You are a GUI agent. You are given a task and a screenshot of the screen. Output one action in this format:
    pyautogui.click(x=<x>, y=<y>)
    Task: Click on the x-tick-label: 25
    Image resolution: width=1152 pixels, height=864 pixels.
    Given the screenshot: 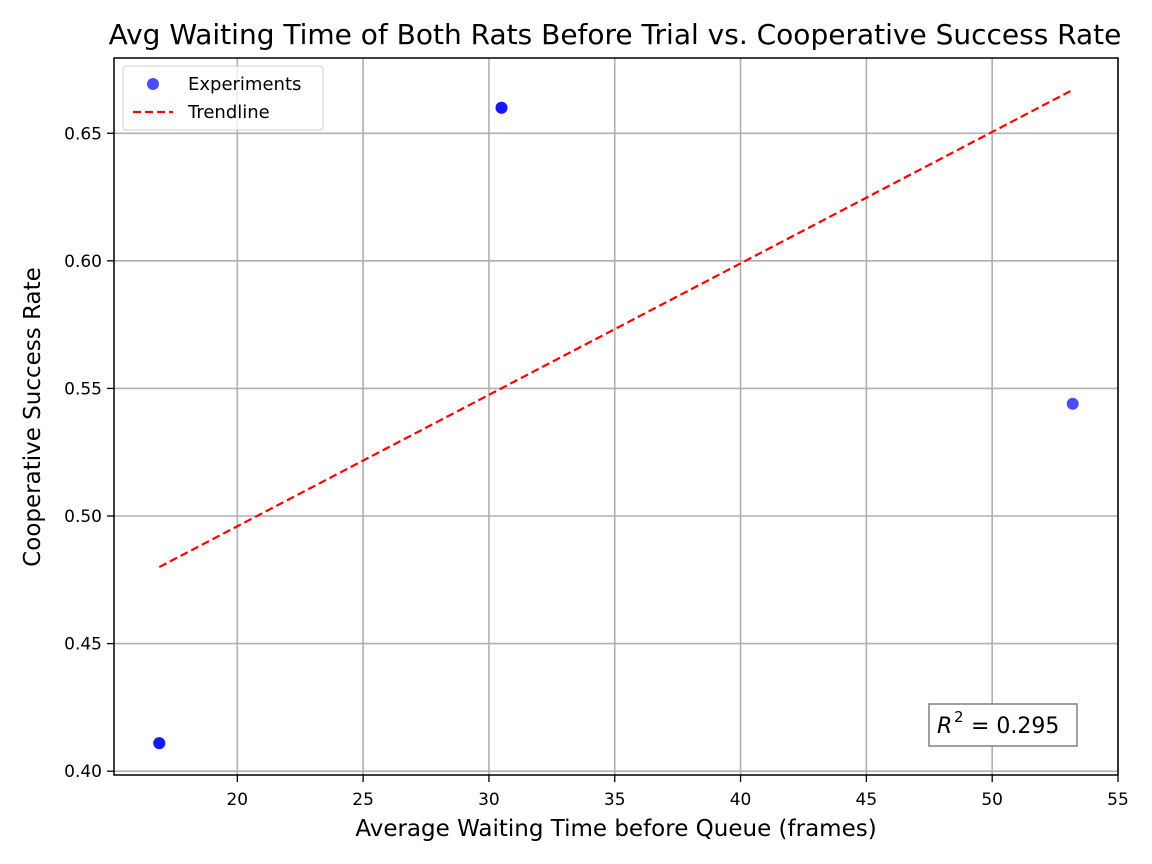 What is the action you would take?
    pyautogui.click(x=363, y=800)
    